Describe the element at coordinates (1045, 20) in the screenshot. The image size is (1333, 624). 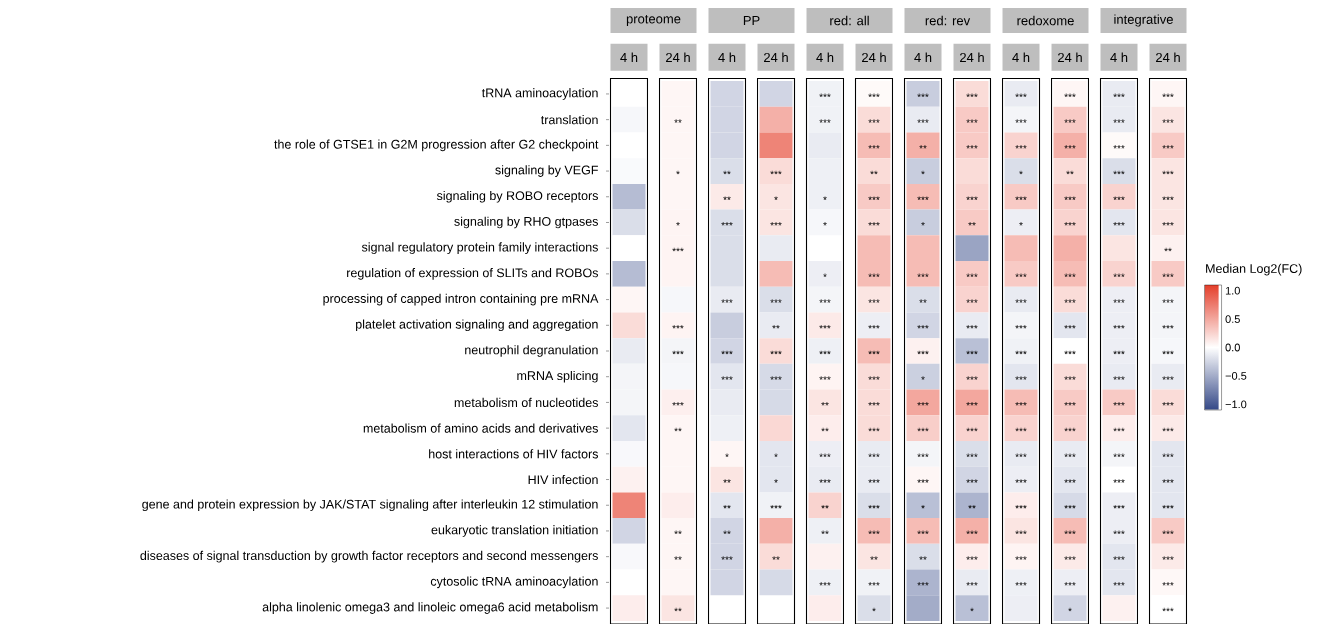
I see `text: redoxome` at that location.